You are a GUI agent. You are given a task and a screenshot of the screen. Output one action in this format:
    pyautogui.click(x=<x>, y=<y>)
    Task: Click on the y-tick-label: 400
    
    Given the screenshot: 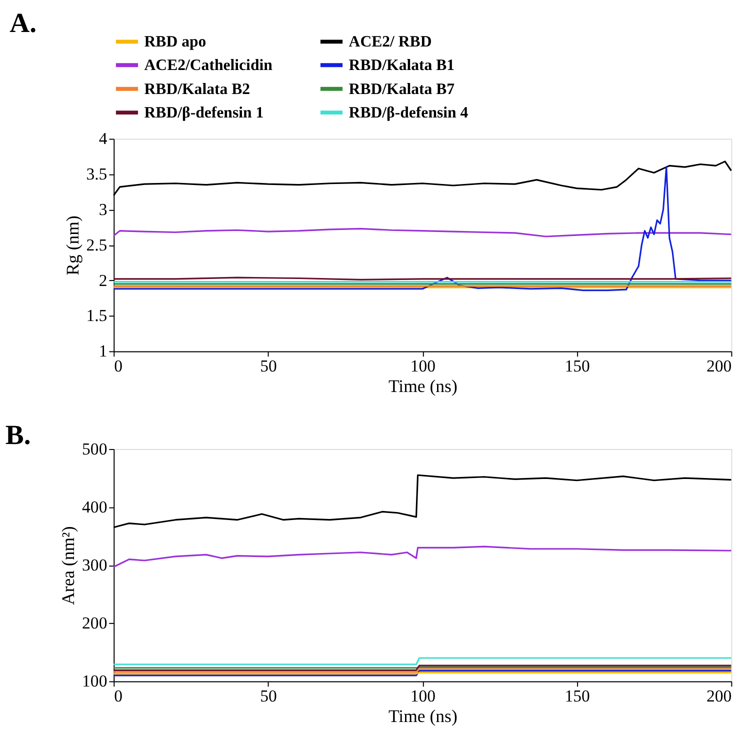 What is the action you would take?
    pyautogui.click(x=95, y=507)
    